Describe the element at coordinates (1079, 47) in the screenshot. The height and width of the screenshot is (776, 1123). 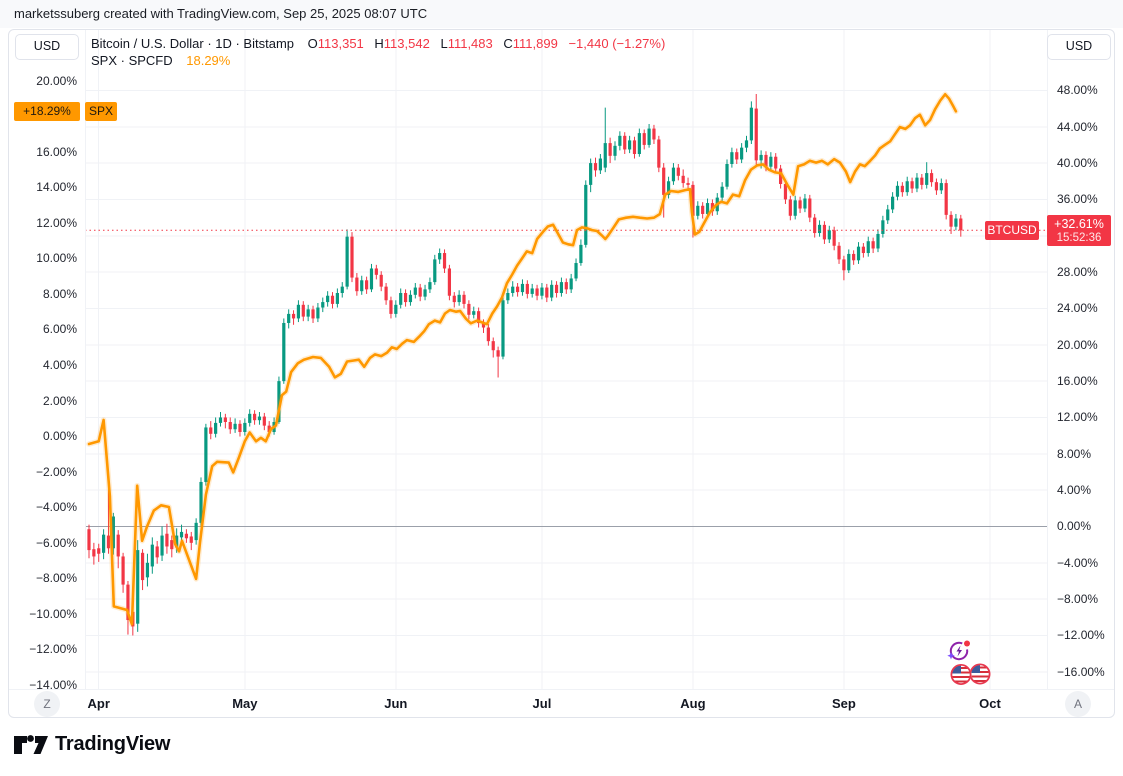
I see `right-currency-button: USD` at that location.